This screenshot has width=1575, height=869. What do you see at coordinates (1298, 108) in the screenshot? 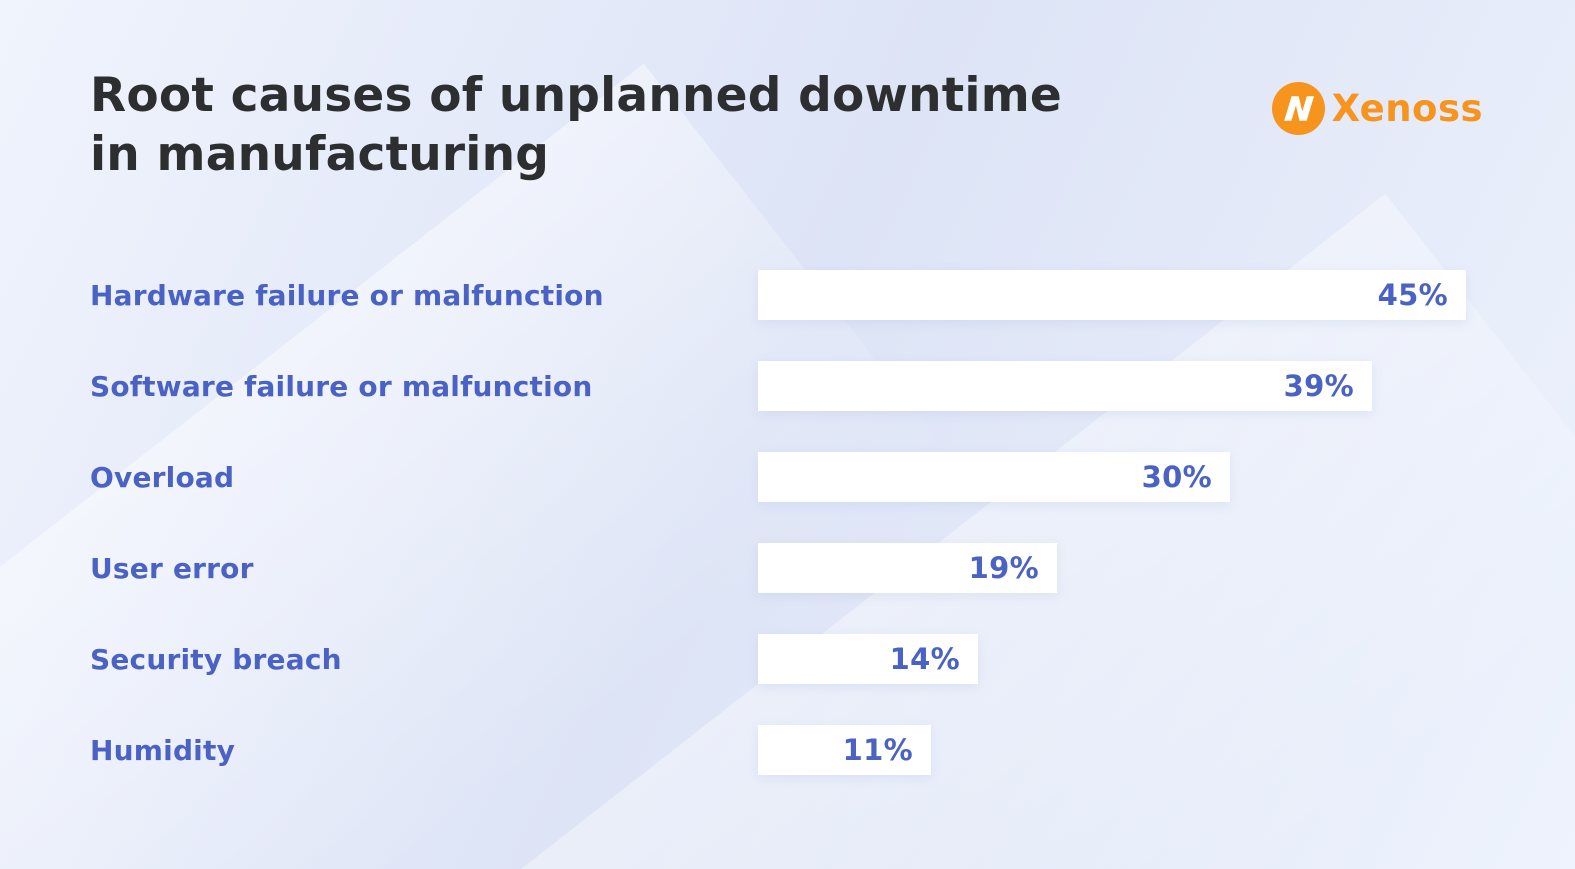
I see `xenoss-mark-icon` at bounding box center [1298, 108].